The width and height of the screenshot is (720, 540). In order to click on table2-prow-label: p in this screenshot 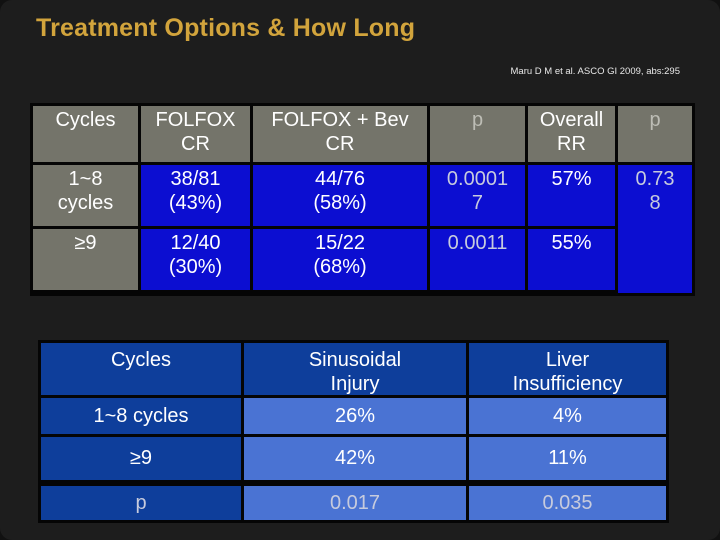, I will do `click(141, 501)`.